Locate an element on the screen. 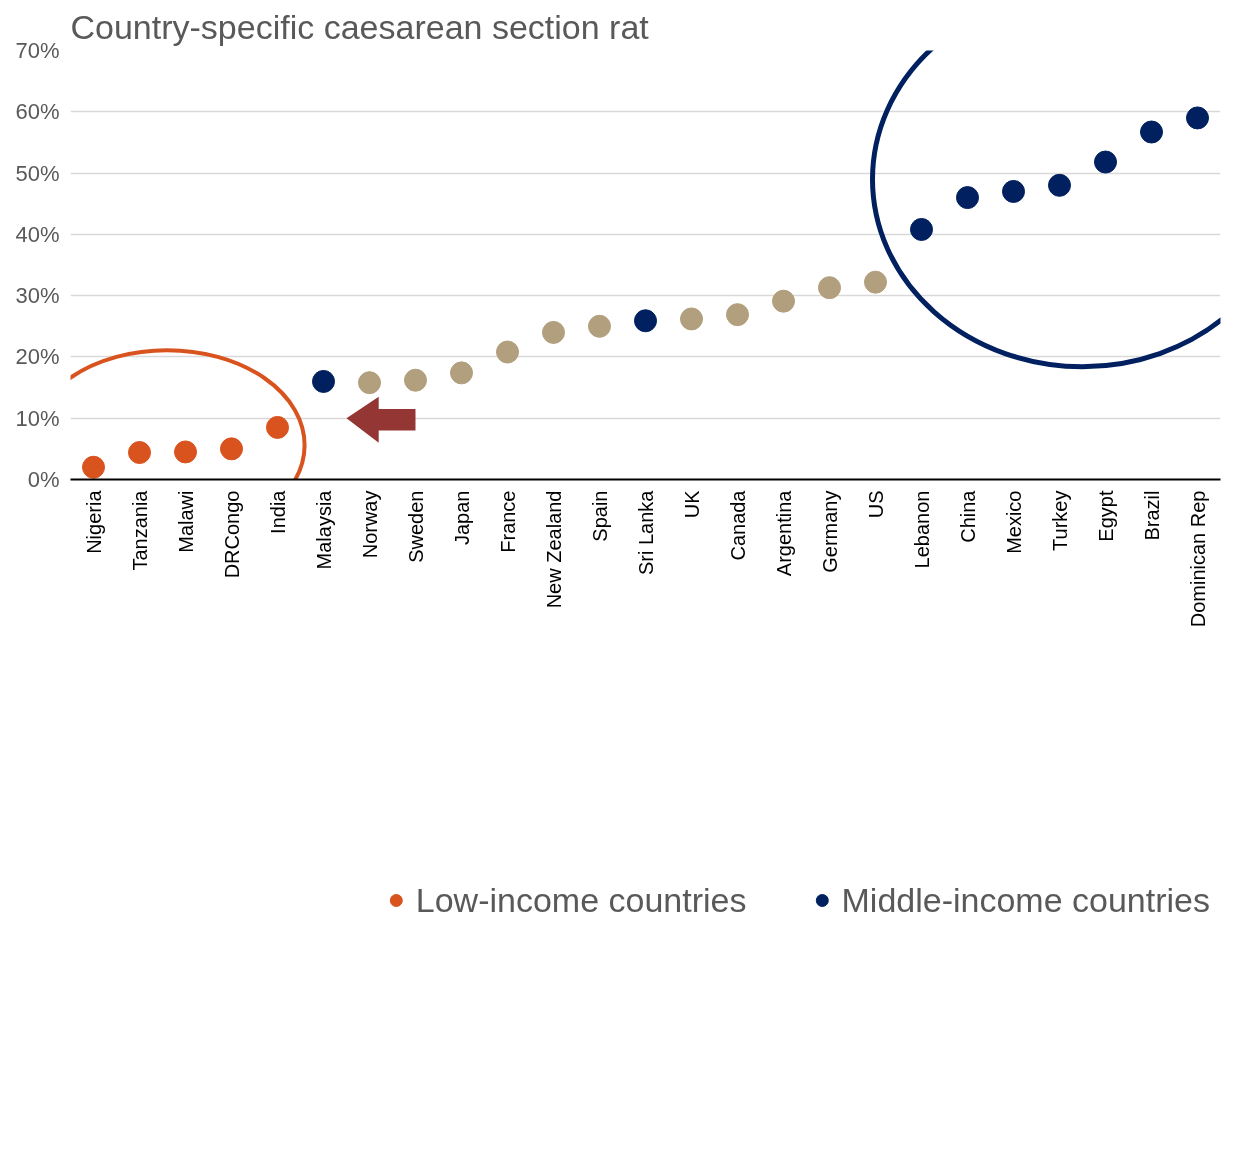 The width and height of the screenshot is (1257, 1164). x-tick-label: Sri Lanka is located at coordinates (645, 532).